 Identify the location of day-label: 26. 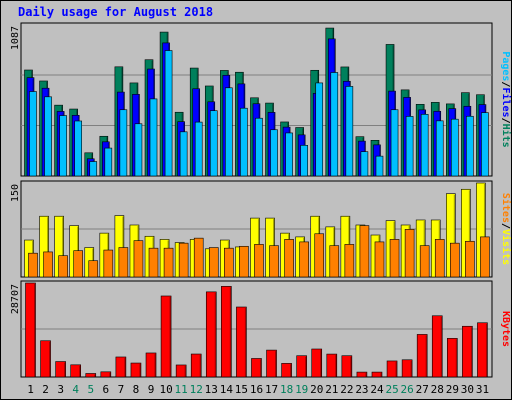
(407, 389).